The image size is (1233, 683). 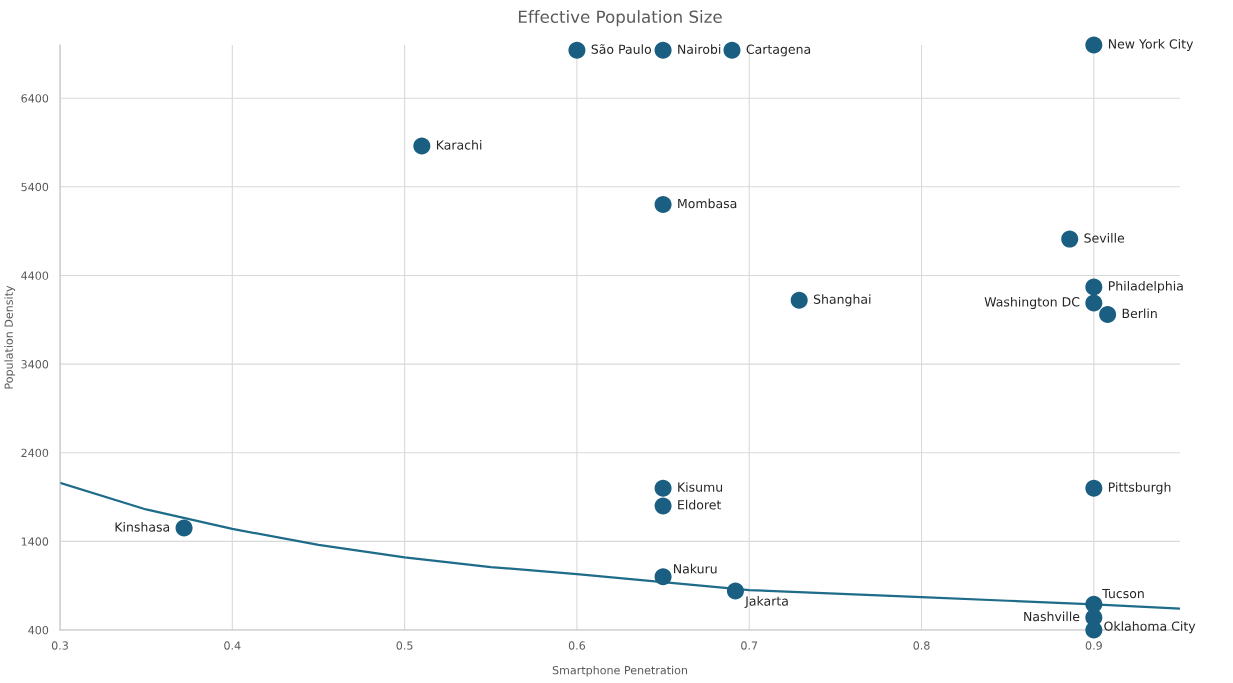 I want to click on annotation: Berlin, so click(x=1139, y=313).